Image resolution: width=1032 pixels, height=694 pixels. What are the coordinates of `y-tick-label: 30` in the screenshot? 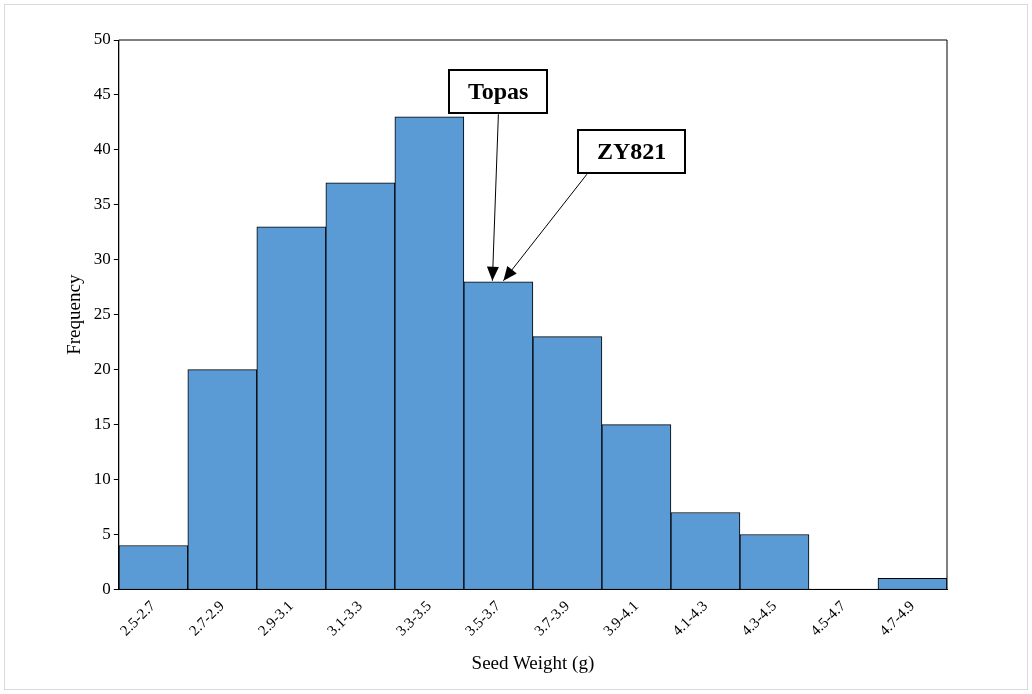 It's located at (102, 259).